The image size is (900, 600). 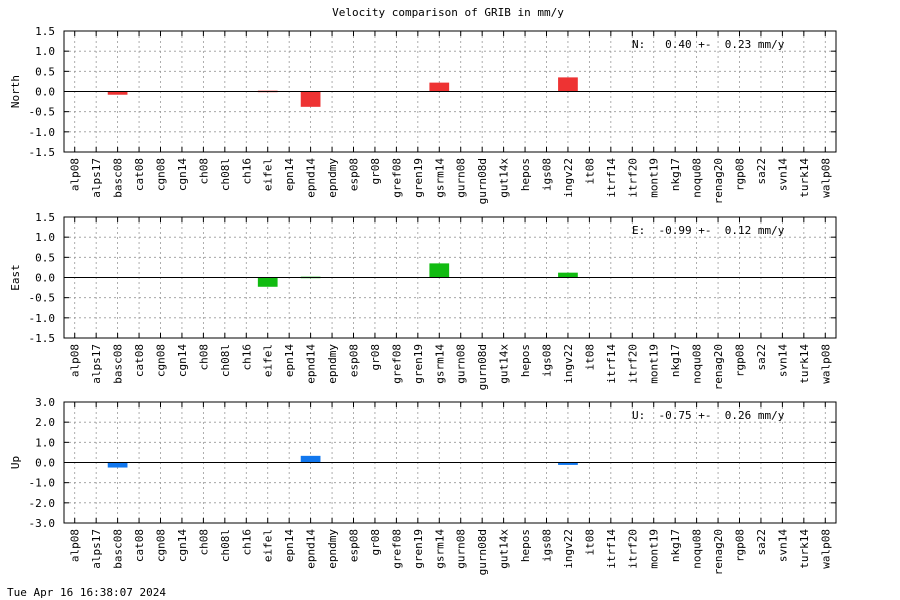 I want to click on y-tick-label: 0.5, so click(x=45, y=257).